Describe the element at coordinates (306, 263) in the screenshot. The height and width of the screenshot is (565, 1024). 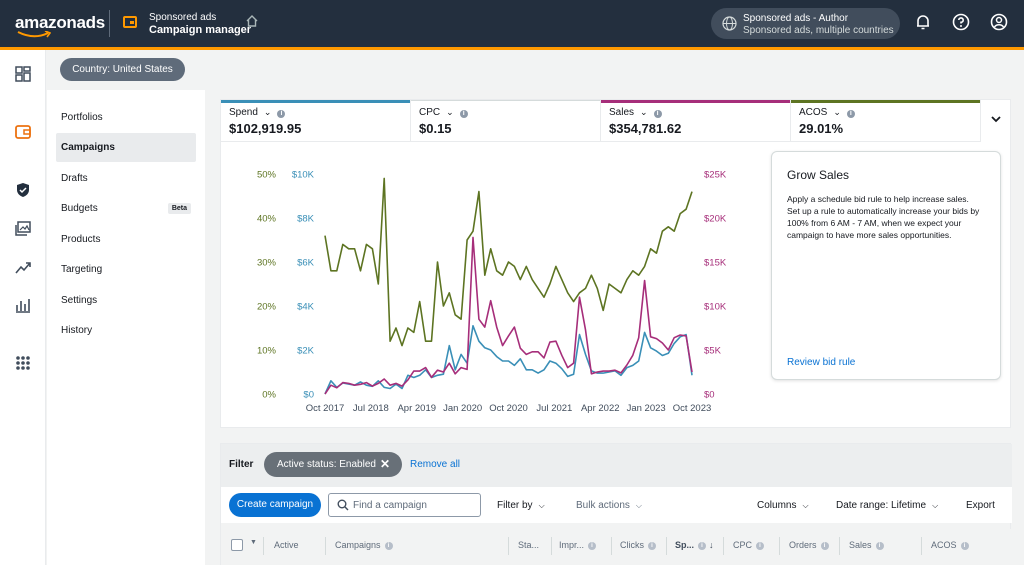
I see `y-left-spend-tick-label: $6K` at that location.